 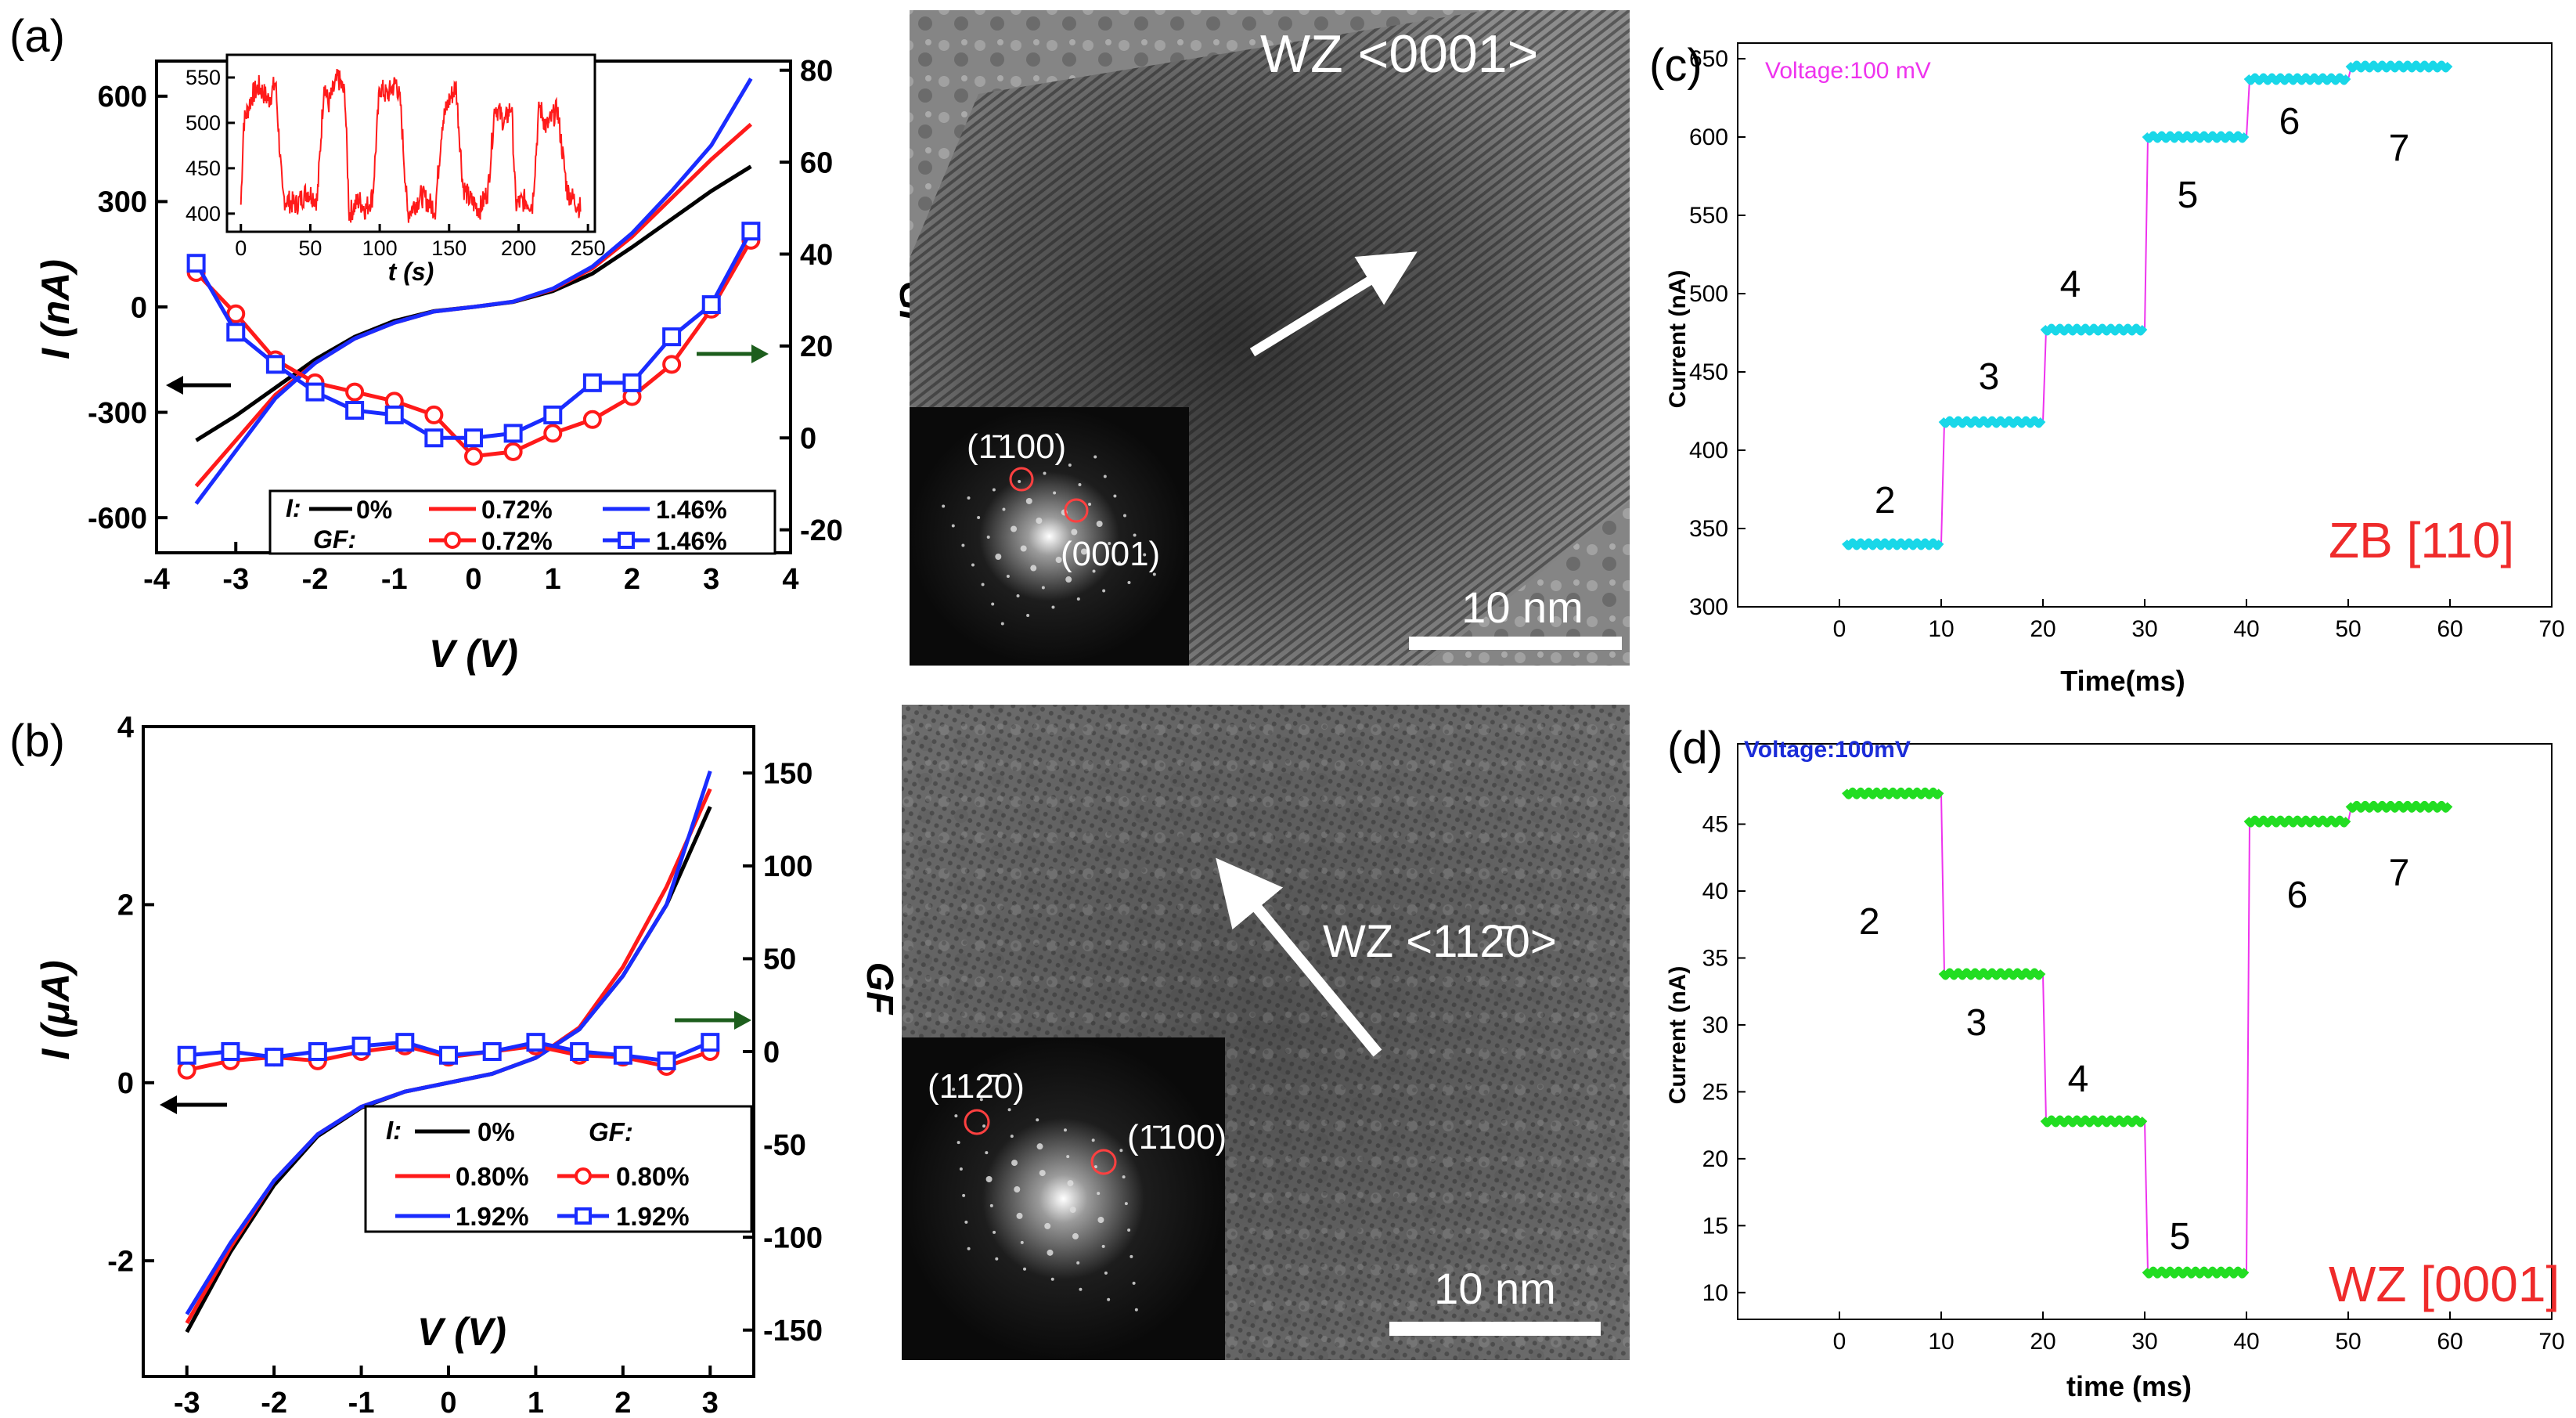 What do you see at coordinates (517, 541) in the screenshot?
I see `legend-a-g1: 0.72%` at bounding box center [517, 541].